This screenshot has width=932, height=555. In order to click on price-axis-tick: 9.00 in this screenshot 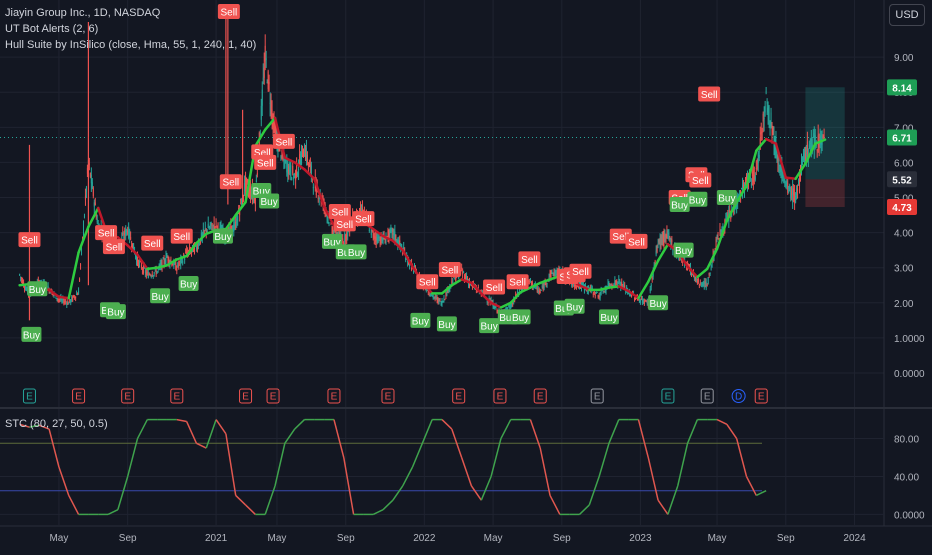, I will do `click(904, 58)`.